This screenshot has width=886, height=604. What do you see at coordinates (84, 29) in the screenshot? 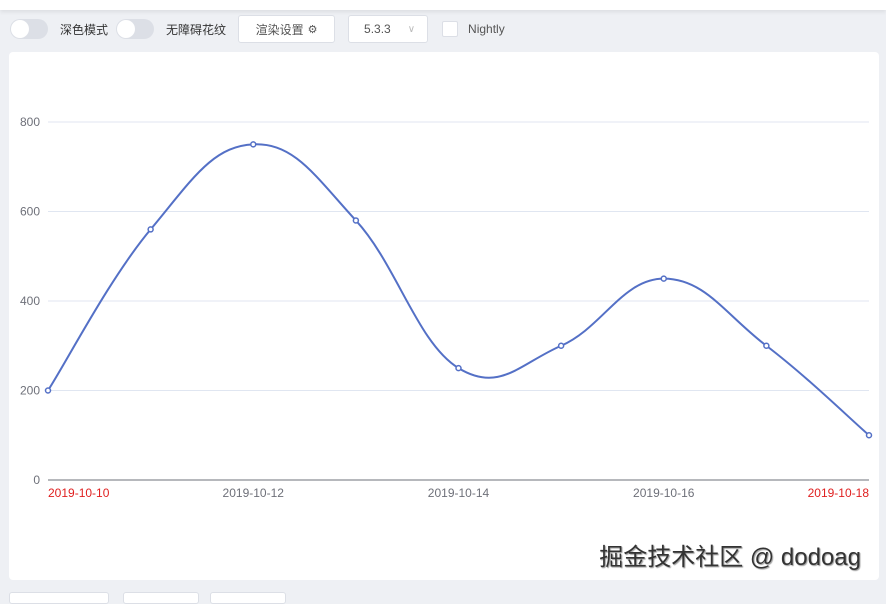
I see `dark-mode-label: 深色模式` at bounding box center [84, 29].